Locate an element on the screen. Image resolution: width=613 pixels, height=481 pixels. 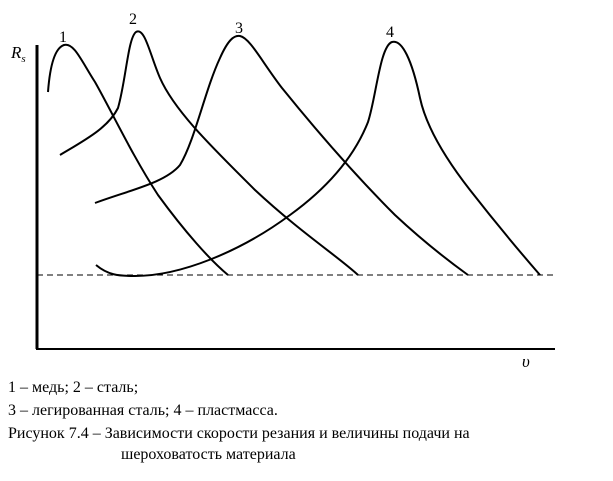
figure-caption-continued: шероховатость материала is located at coordinates (208, 454).